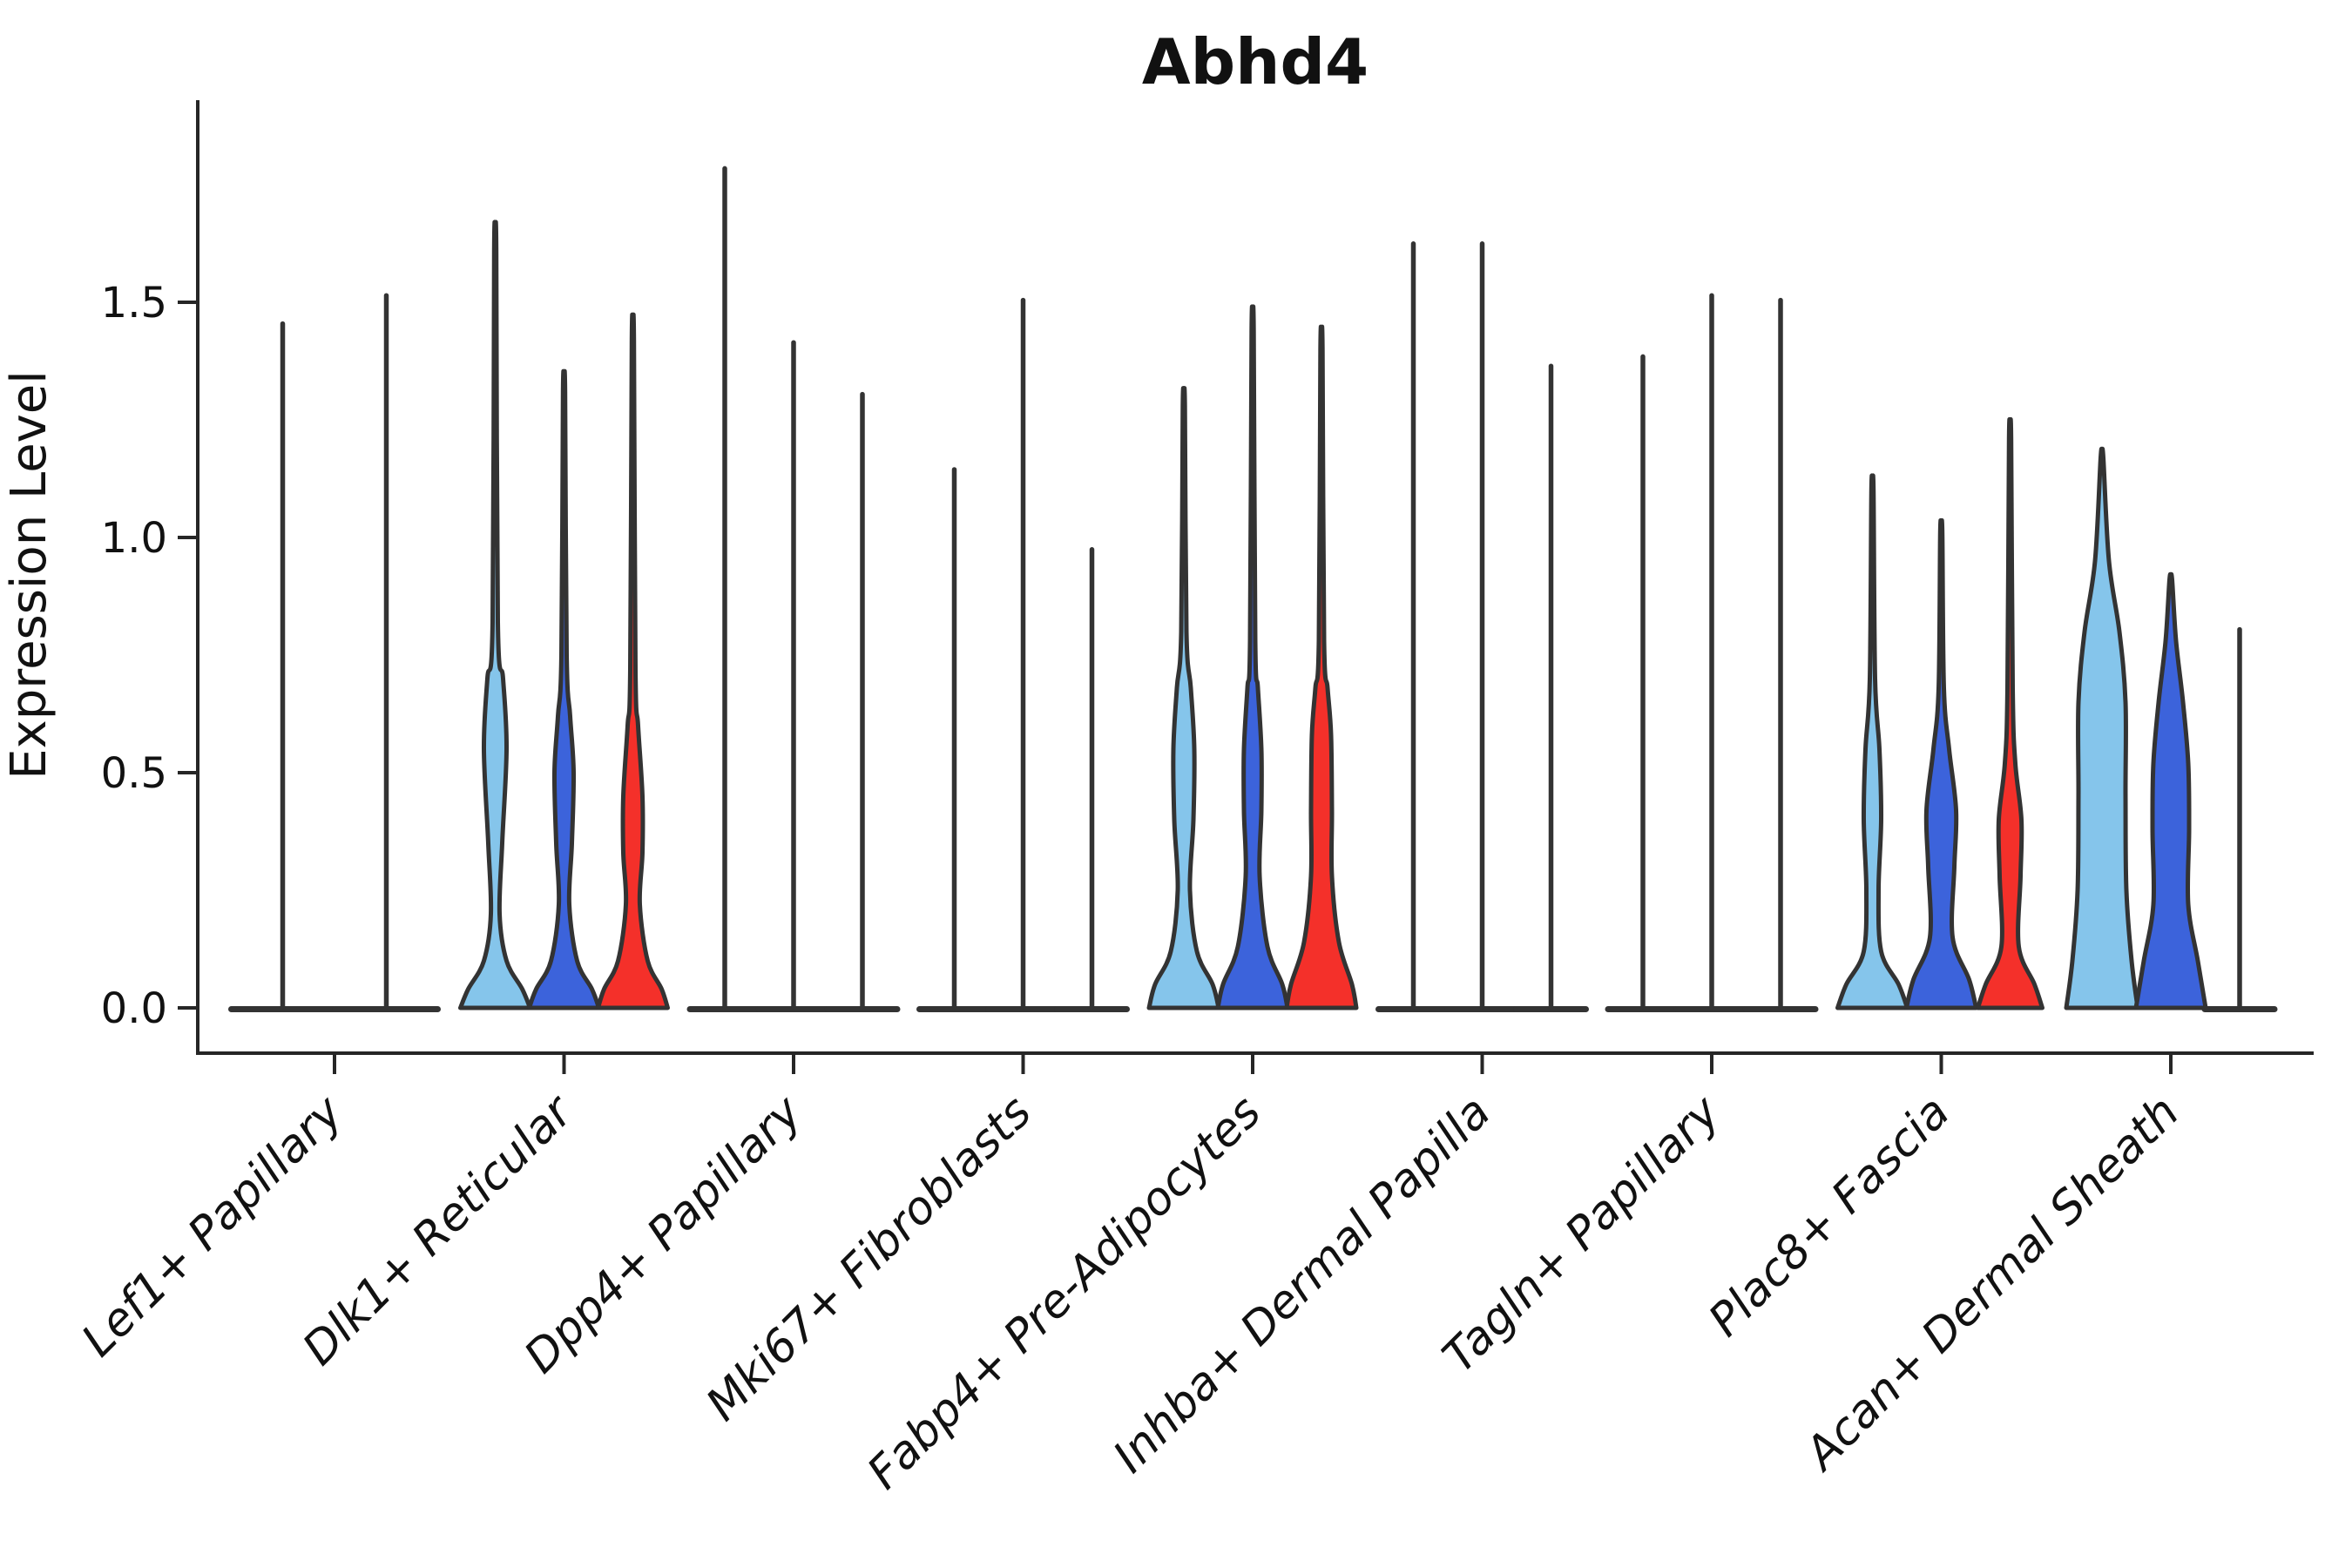 This screenshot has height=1568, width=2352. What do you see at coordinates (564, 689) in the screenshot?
I see `violin-blue-dlk1` at bounding box center [564, 689].